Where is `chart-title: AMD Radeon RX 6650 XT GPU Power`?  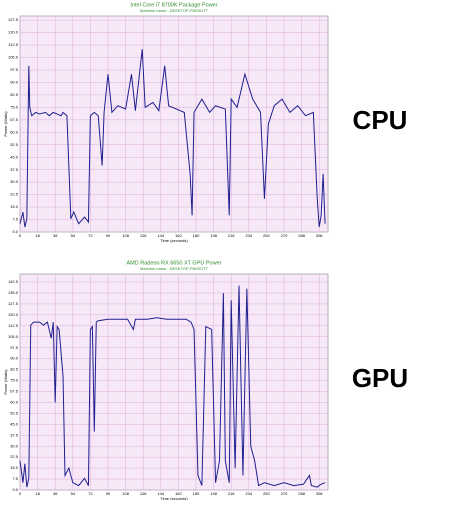
chart-title: AMD Radeon RX 6650 XT GPU Power is located at coordinates (174, 263).